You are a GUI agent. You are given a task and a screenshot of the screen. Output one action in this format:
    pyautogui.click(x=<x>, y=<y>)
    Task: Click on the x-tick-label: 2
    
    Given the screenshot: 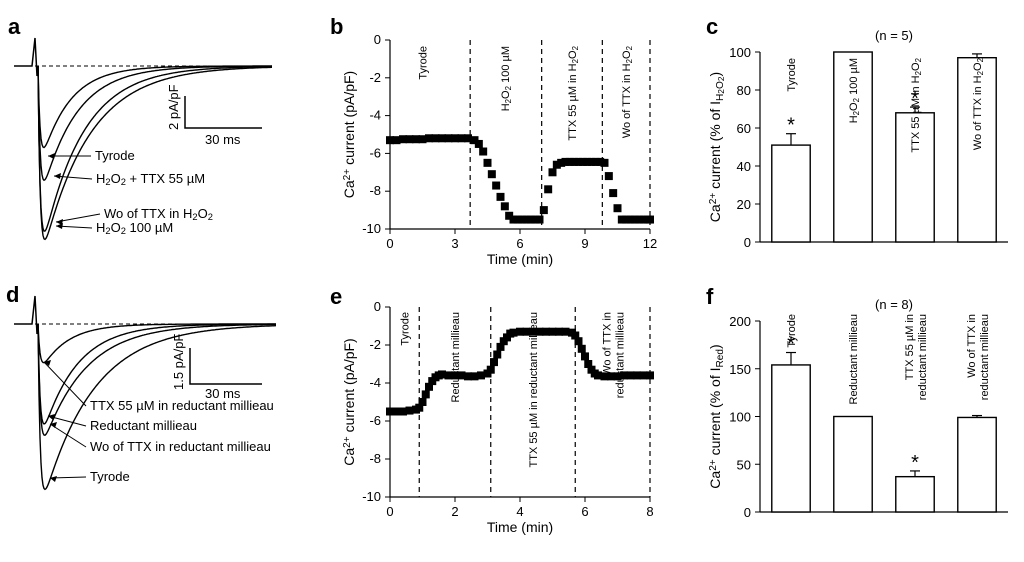 What is the action you would take?
    pyautogui.click(x=454, y=511)
    